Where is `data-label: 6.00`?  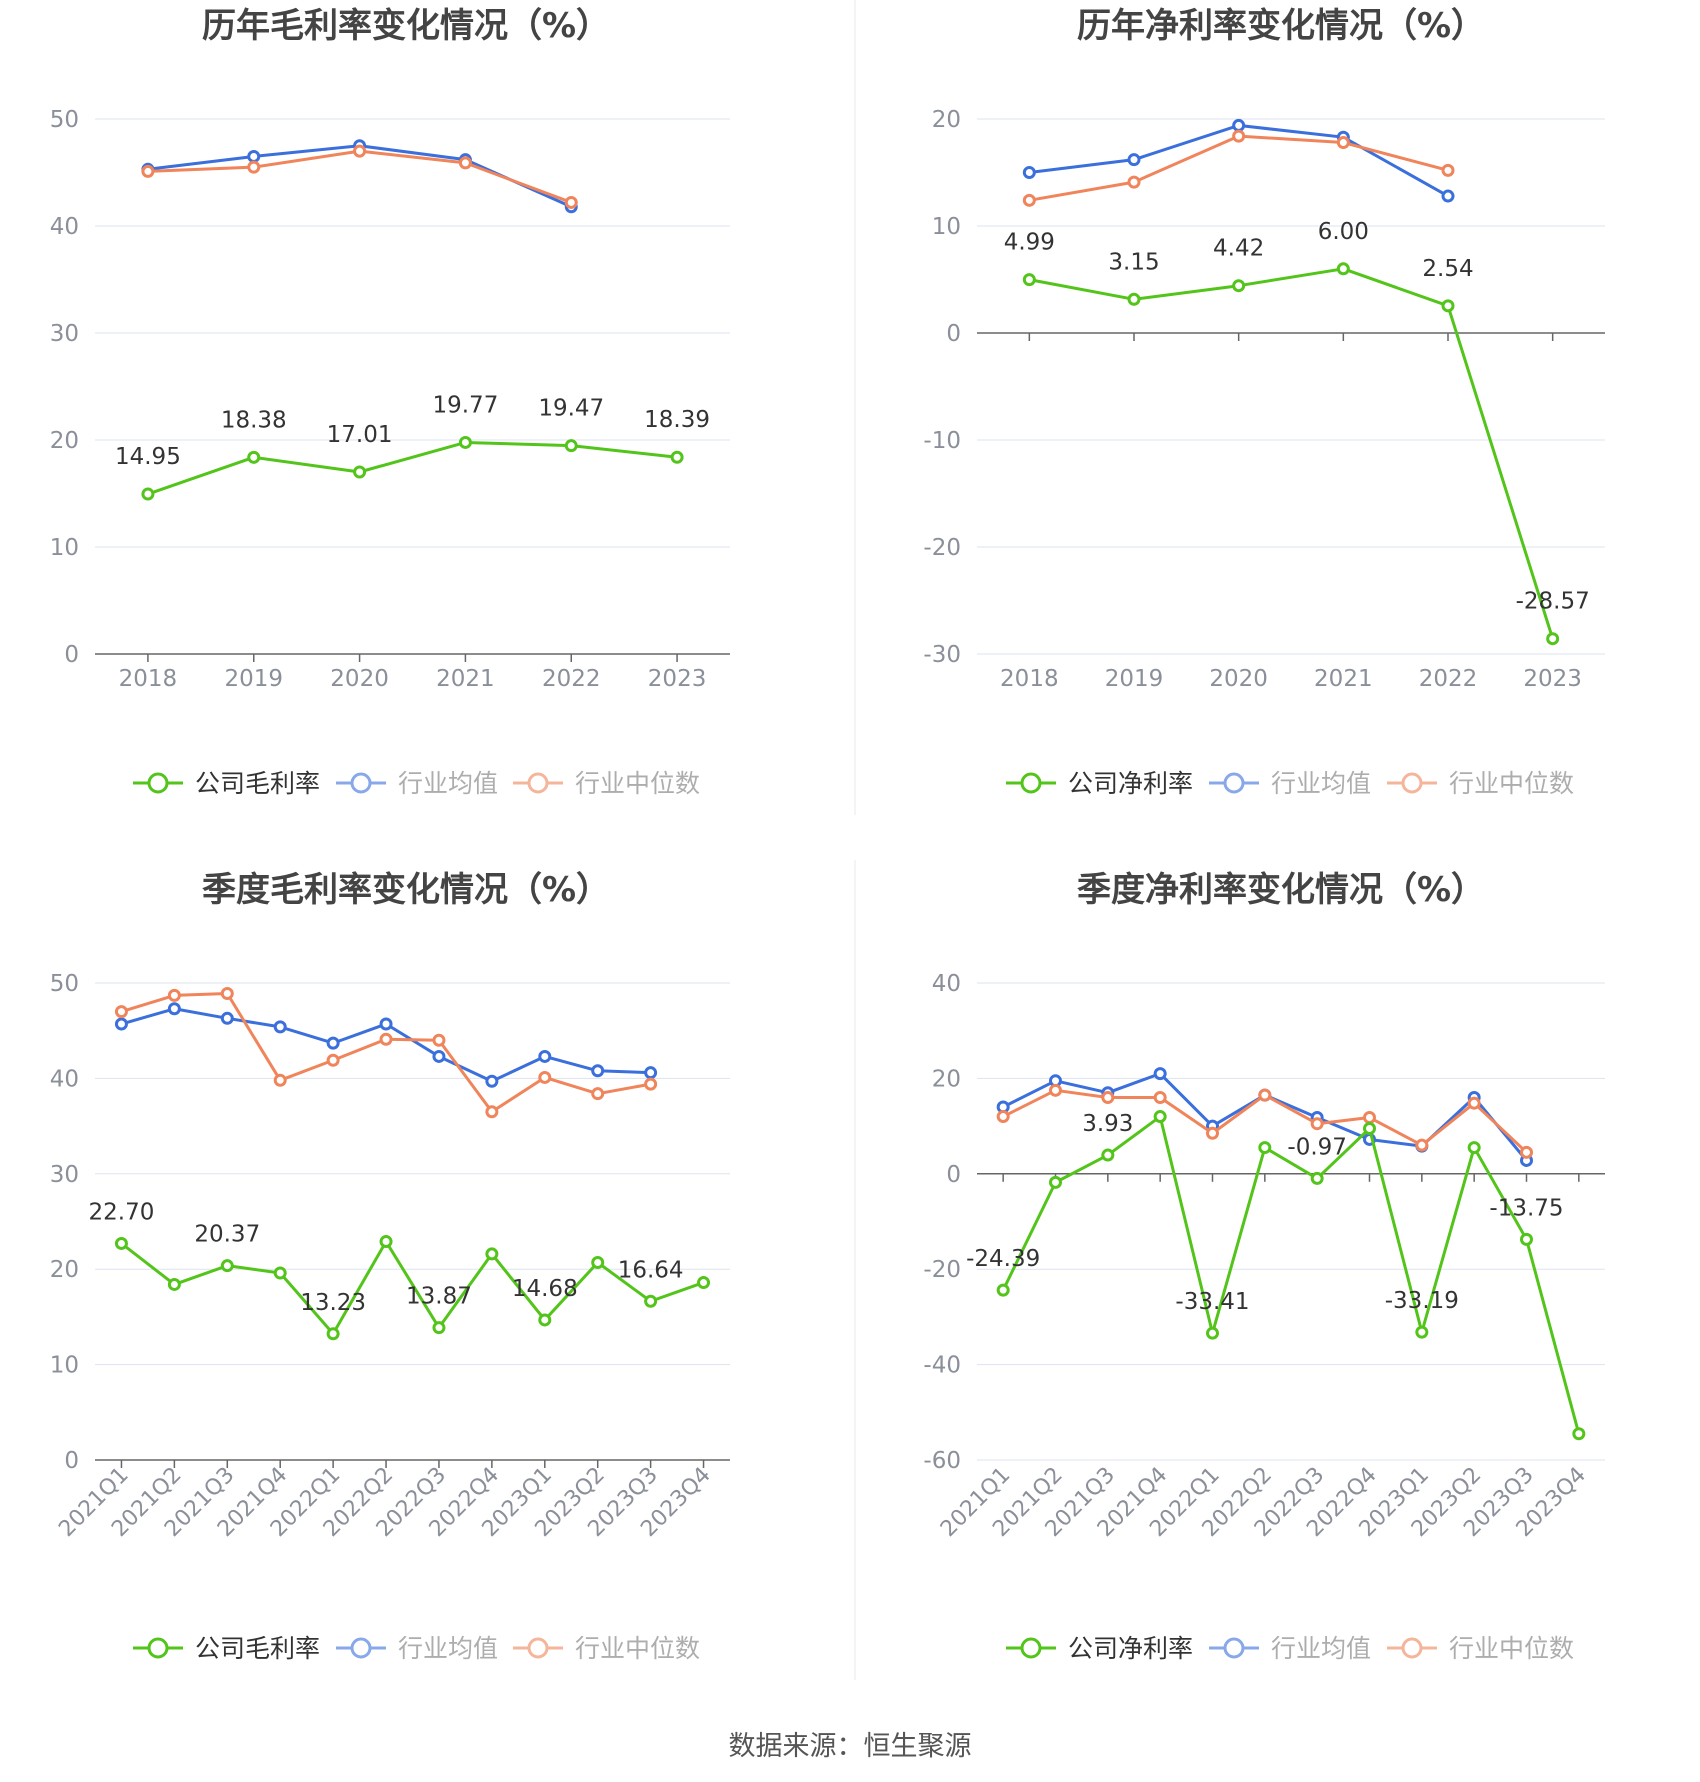
data-label: 6.00 is located at coordinates (1343, 232).